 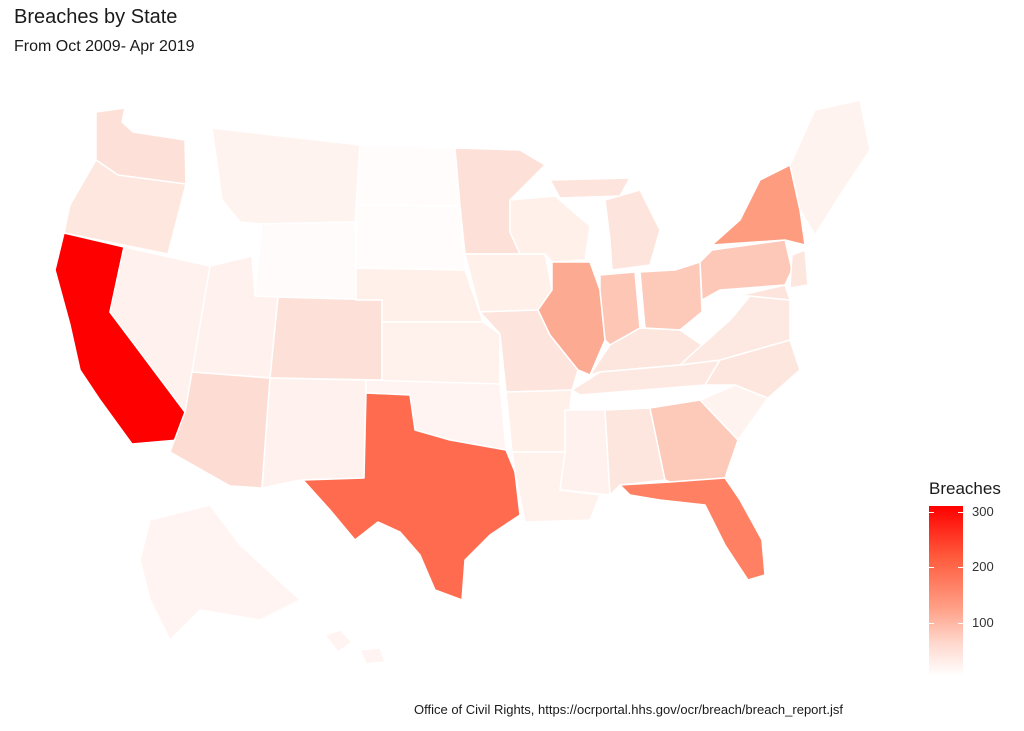 I want to click on legend-tick-label: 100, so click(x=983, y=622).